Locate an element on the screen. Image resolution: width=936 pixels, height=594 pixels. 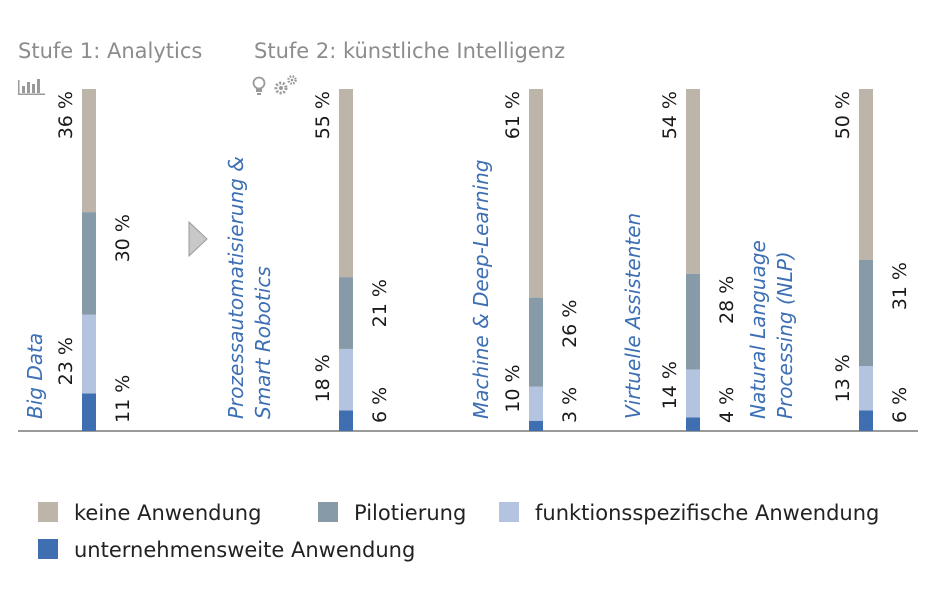
legend-label-keine-anwendung: keine Anwendung is located at coordinates (167, 513).